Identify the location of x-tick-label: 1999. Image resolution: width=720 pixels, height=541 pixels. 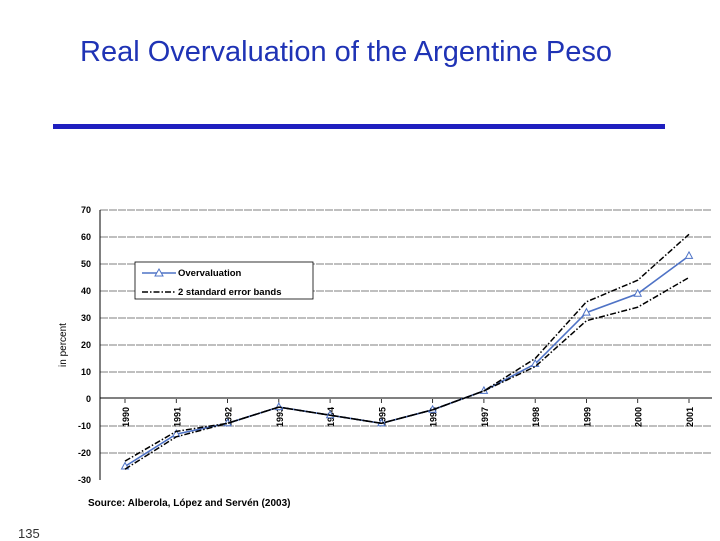
(587, 417).